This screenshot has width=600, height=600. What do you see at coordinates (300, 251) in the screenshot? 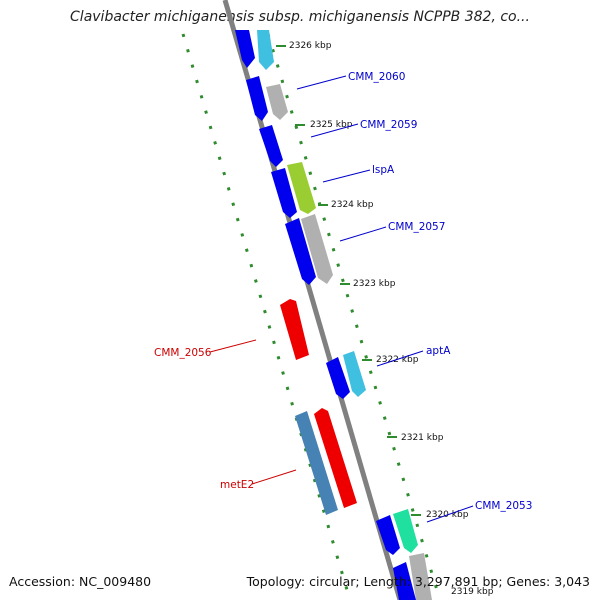
I see `gene-arrow-2057-blue` at bounding box center [300, 251].